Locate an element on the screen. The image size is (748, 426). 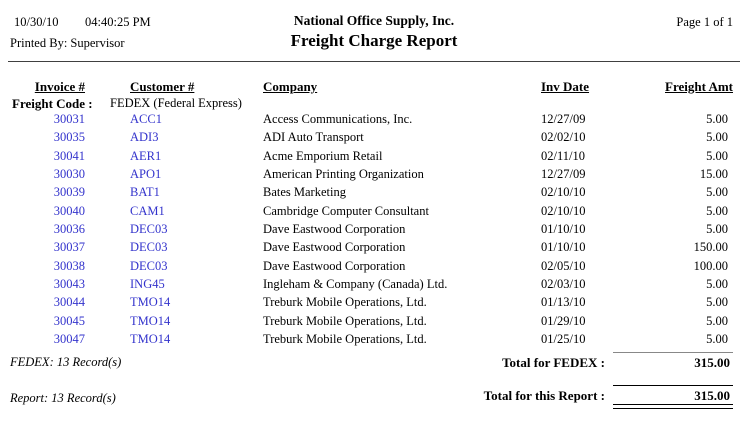
column-header-company: Company is located at coordinates (290, 86).